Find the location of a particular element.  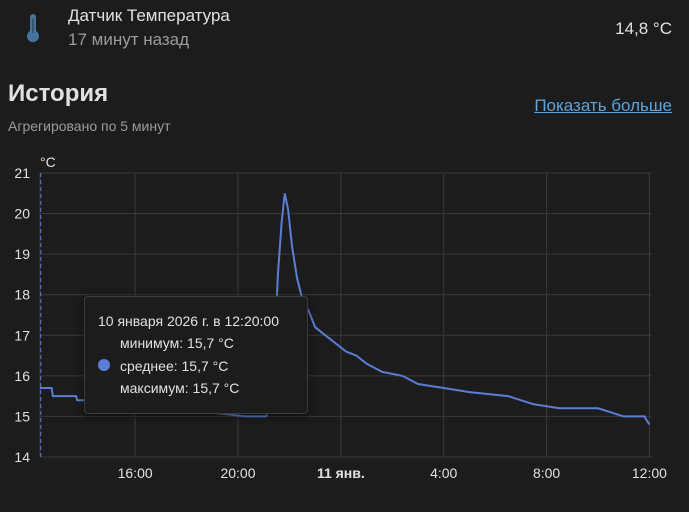

tooltip-min: минимум: 15,7 °C is located at coordinates (177, 343).